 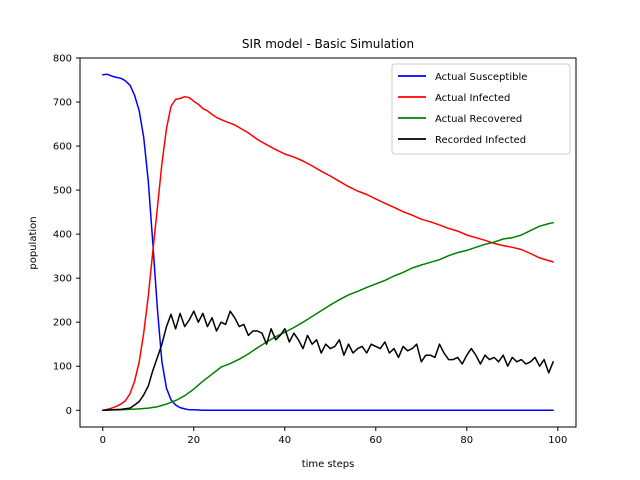 What do you see at coordinates (62, 191) in the screenshot?
I see `y-tick-label: 500` at bounding box center [62, 191].